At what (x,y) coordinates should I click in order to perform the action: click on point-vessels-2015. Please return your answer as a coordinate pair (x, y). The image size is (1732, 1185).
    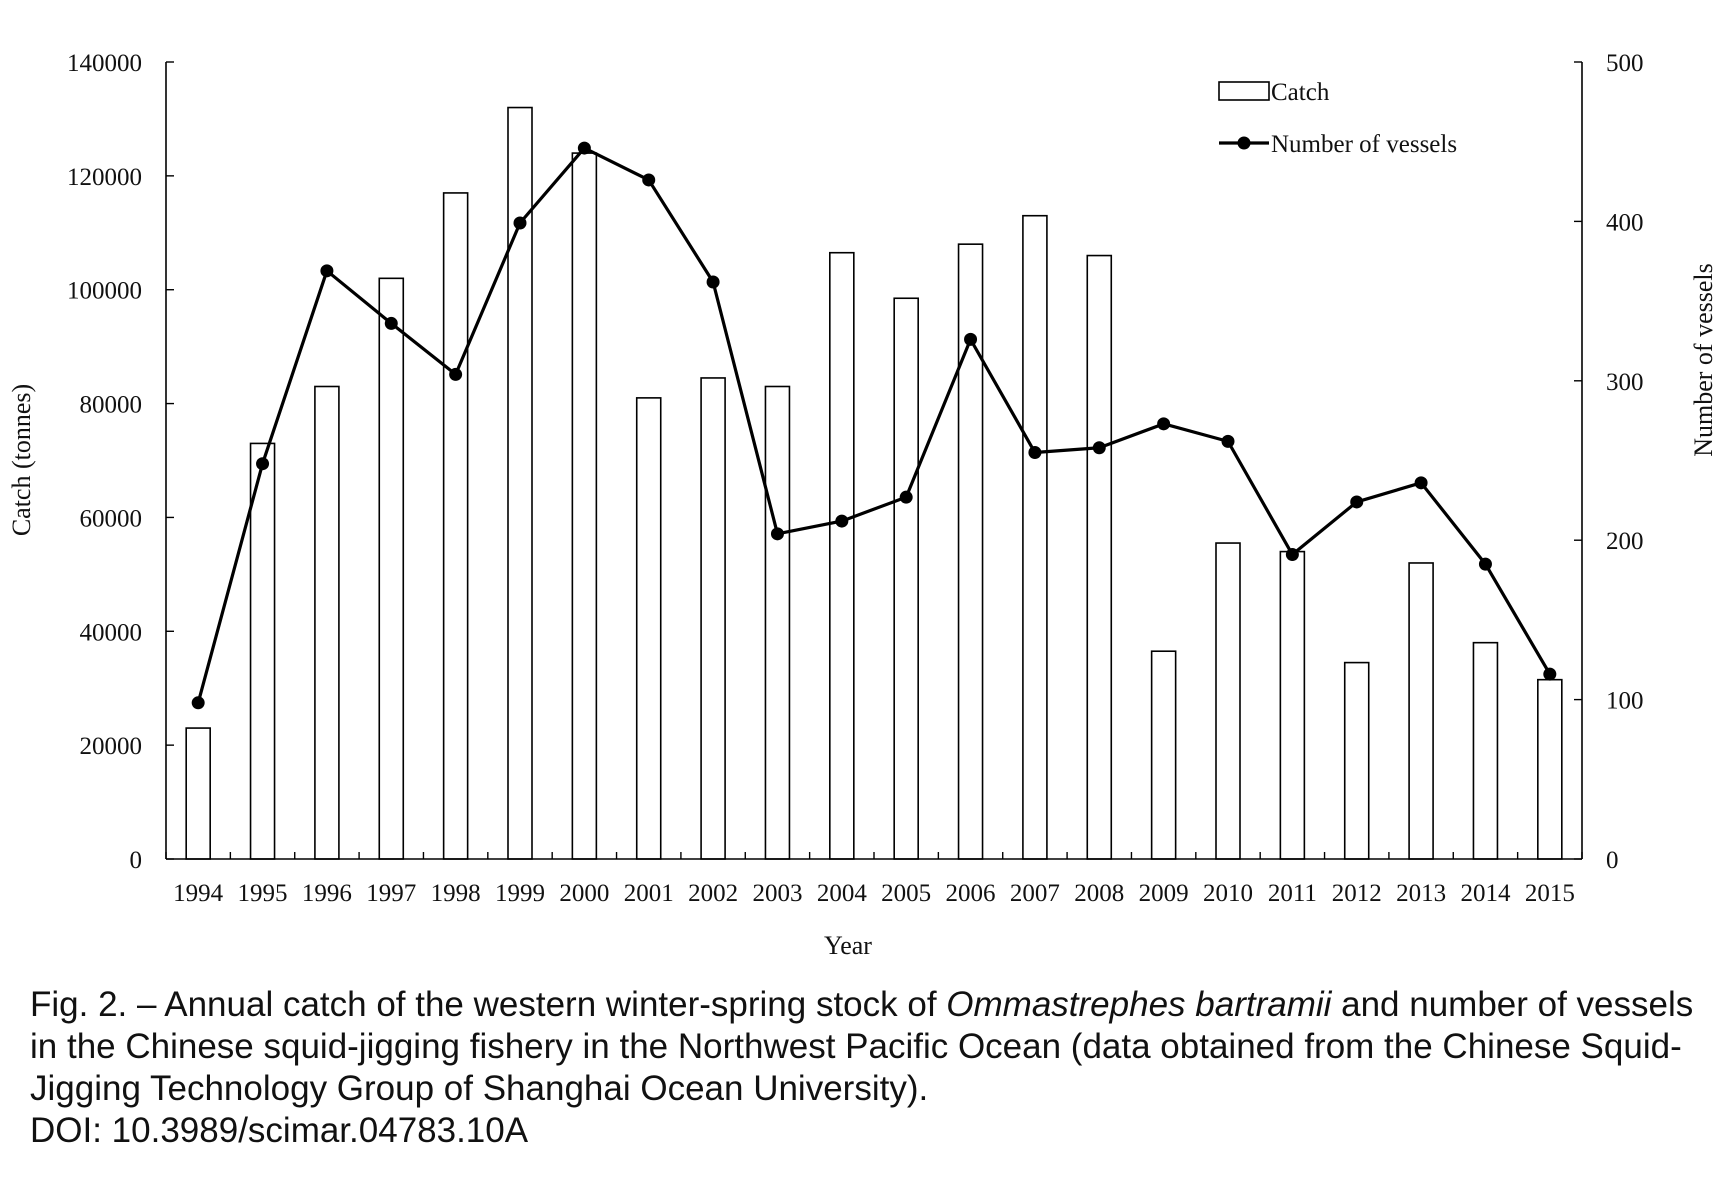
    Looking at the image, I should click on (1550, 674).